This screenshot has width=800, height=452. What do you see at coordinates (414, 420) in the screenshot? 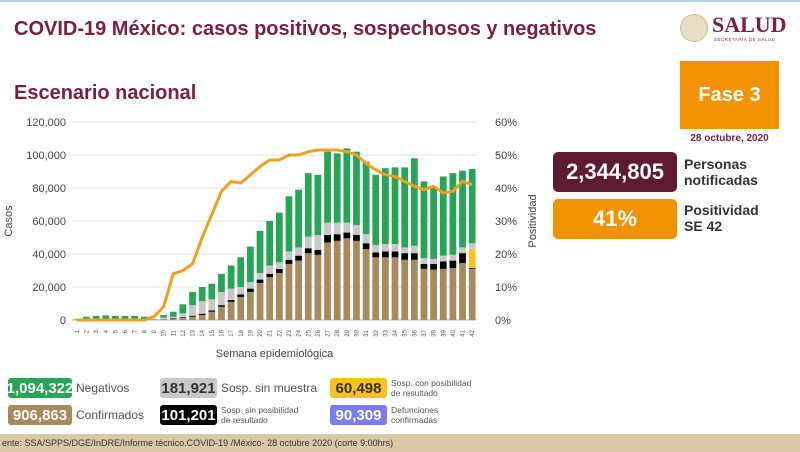
I see `label-line-2: confirmadas` at bounding box center [414, 420].